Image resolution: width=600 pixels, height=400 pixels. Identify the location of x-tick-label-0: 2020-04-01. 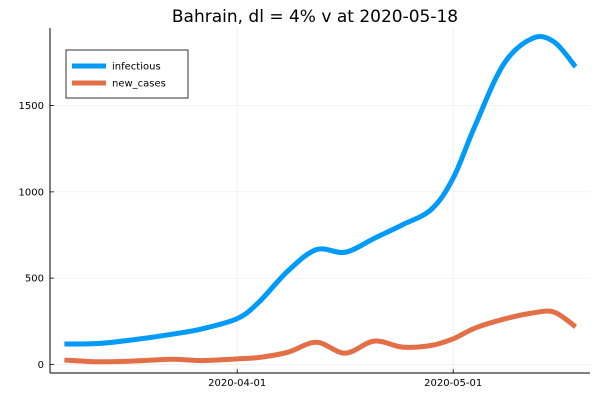
(237, 383).